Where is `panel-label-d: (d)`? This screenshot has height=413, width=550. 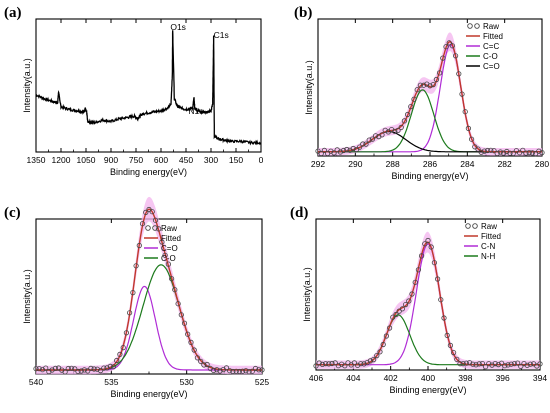 panel-label-d: (d) is located at coordinates (299, 213).